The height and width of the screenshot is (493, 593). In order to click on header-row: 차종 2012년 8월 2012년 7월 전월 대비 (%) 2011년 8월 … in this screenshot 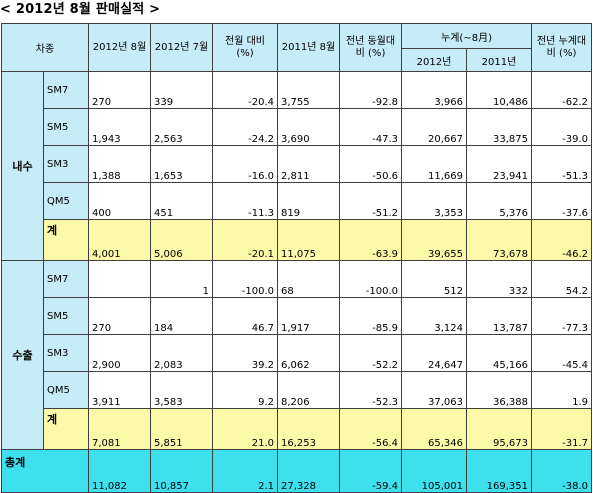, I will do `click(297, 47)`.